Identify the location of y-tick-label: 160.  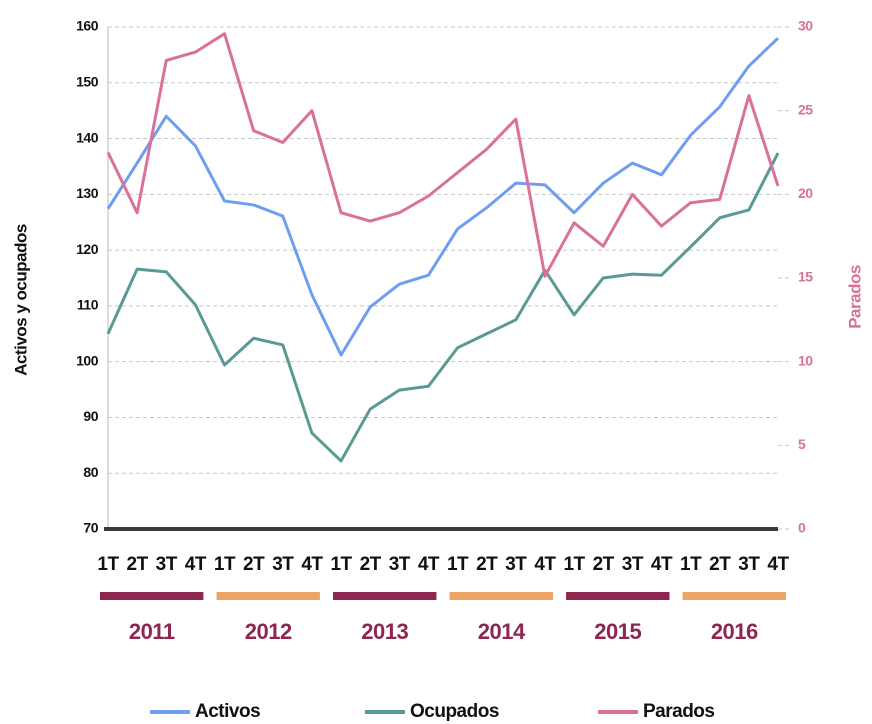
(87, 26).